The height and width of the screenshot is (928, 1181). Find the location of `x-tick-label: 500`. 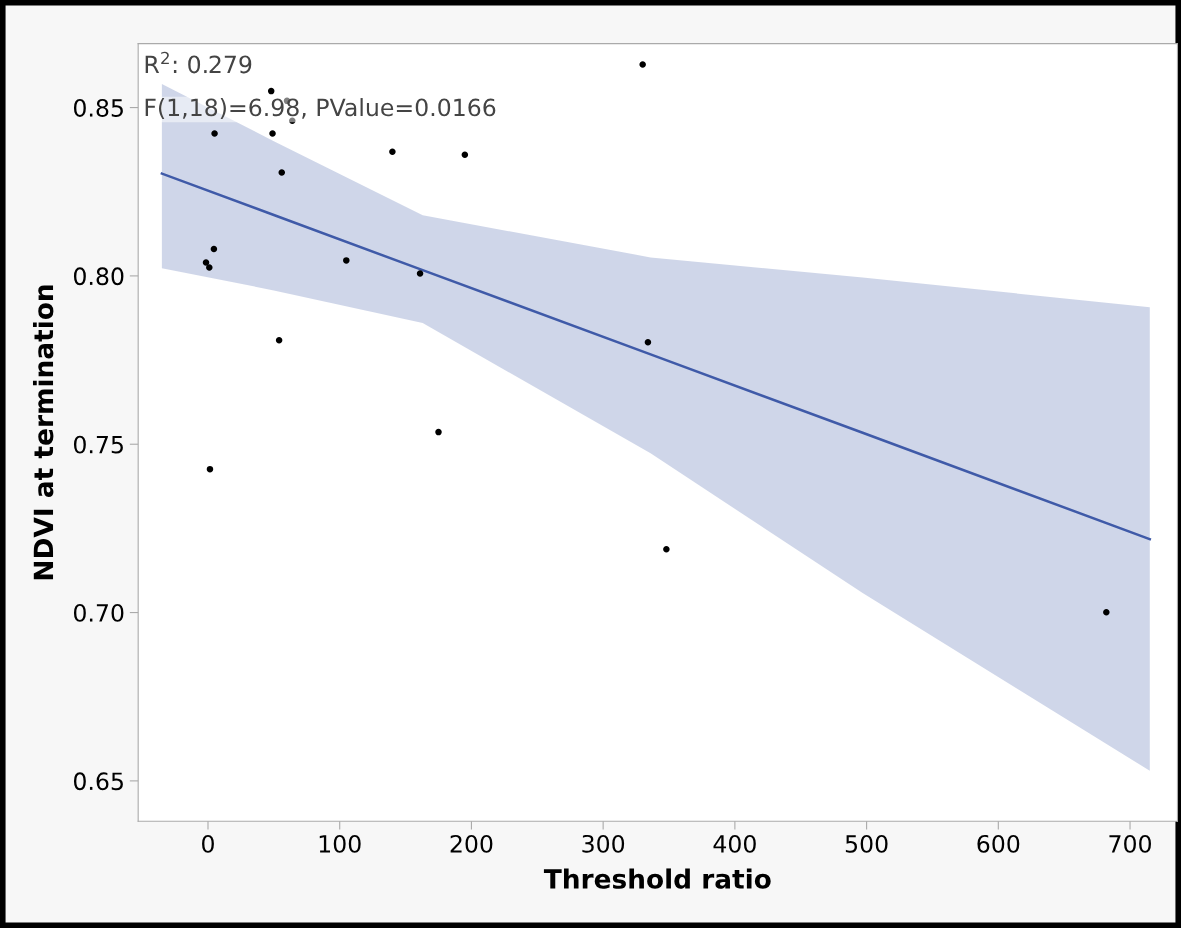

x-tick-label: 500 is located at coordinates (866, 843).